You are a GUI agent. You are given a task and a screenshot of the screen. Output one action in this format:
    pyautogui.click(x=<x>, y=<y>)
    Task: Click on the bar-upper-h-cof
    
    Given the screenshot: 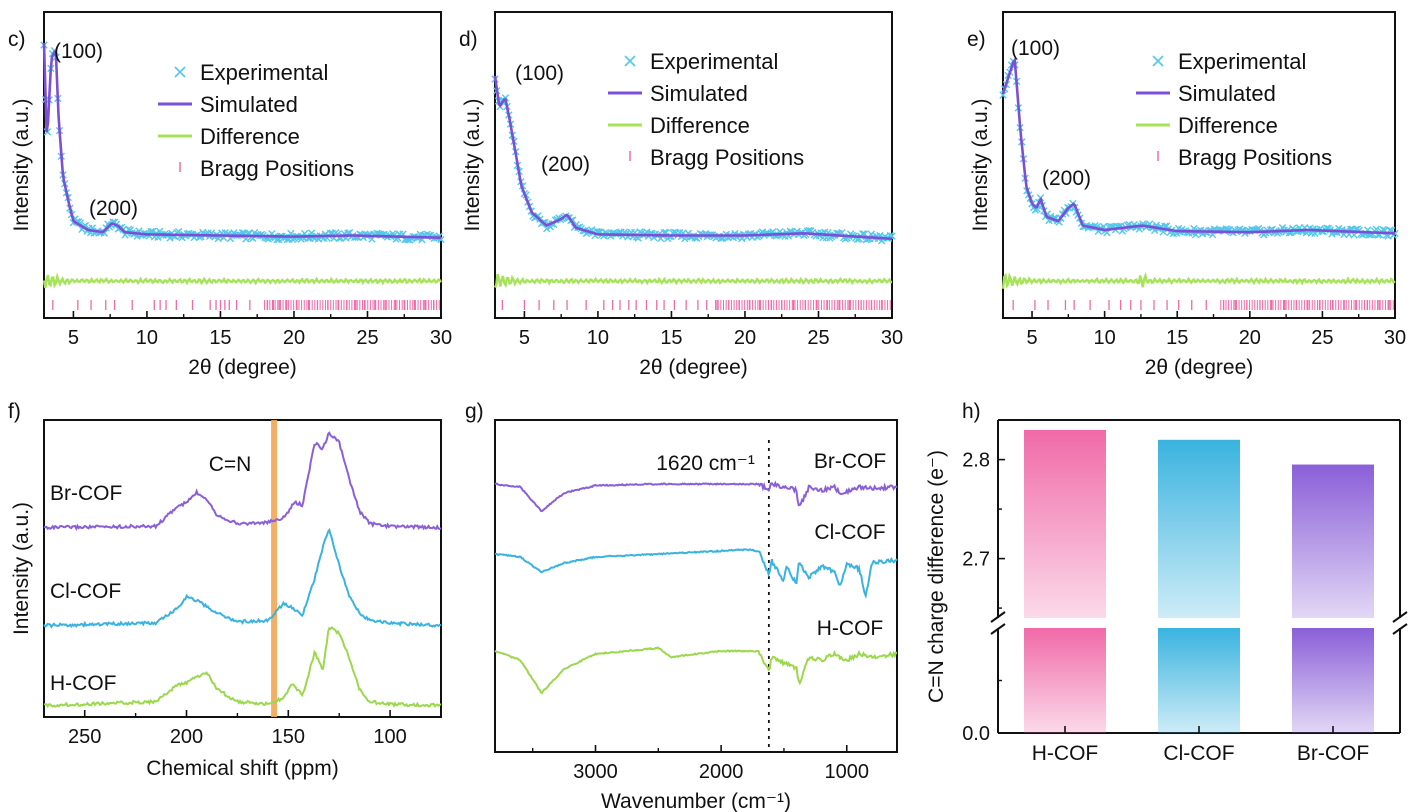 What is the action you would take?
    pyautogui.click(x=1065, y=523)
    